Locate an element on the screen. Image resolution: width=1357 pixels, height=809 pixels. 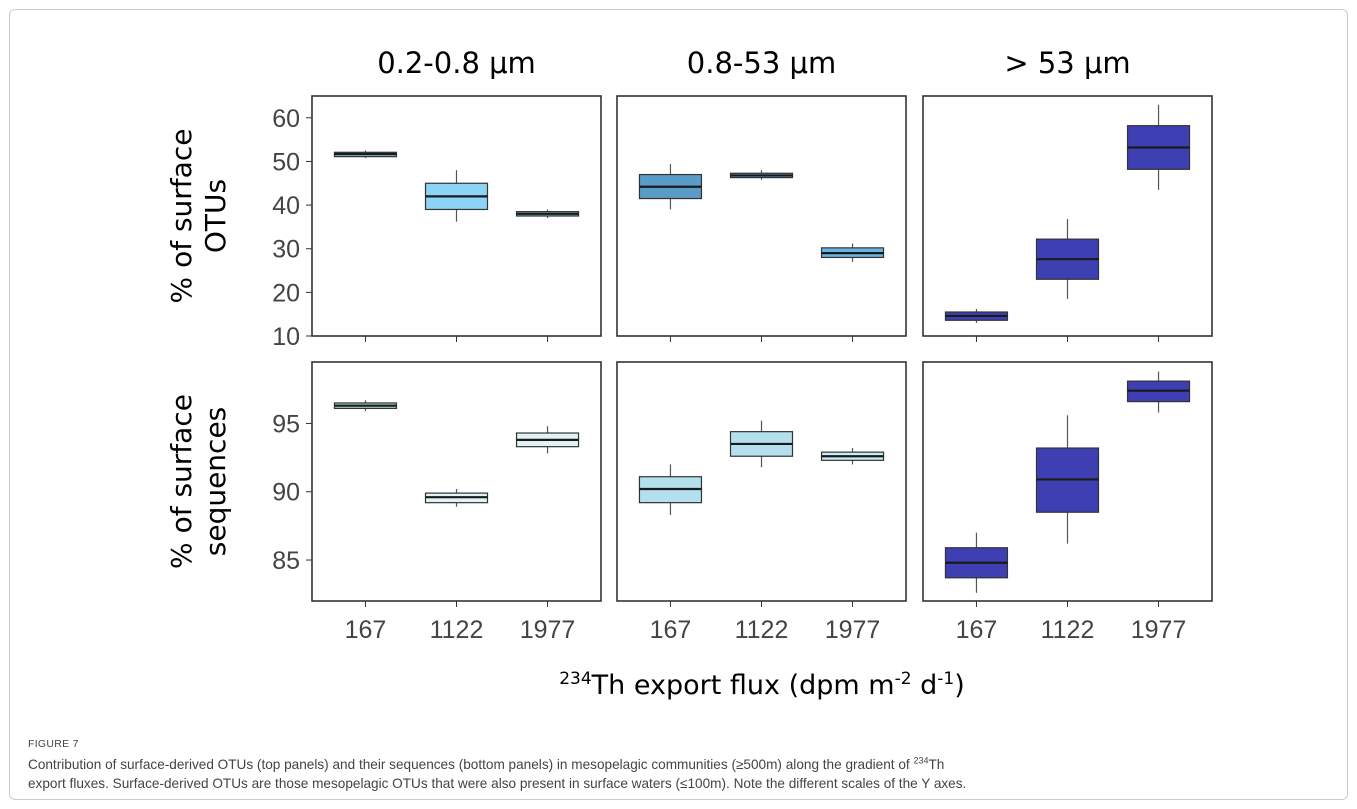
y-tick-label: 85 is located at coordinates (286, 561).